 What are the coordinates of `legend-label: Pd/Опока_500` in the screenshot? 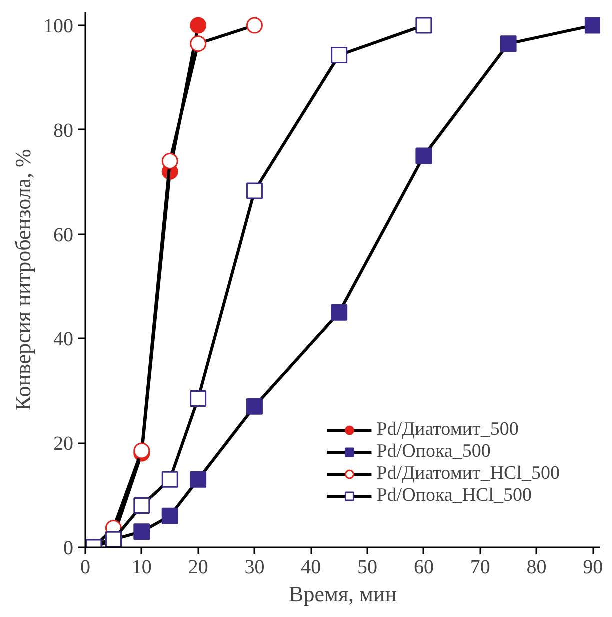 It's located at (433, 452).